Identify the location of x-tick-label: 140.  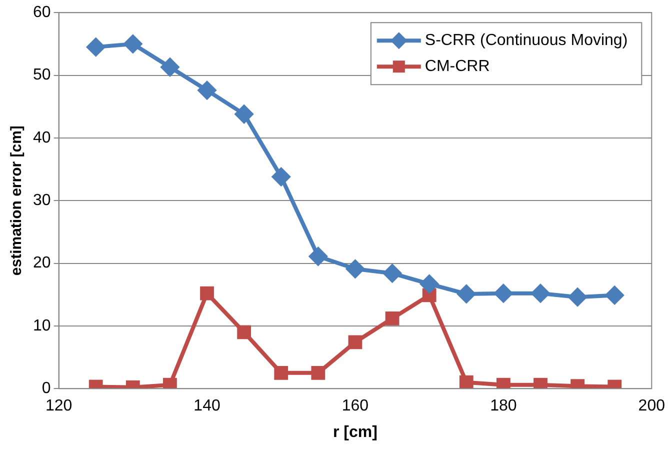
(207, 406).